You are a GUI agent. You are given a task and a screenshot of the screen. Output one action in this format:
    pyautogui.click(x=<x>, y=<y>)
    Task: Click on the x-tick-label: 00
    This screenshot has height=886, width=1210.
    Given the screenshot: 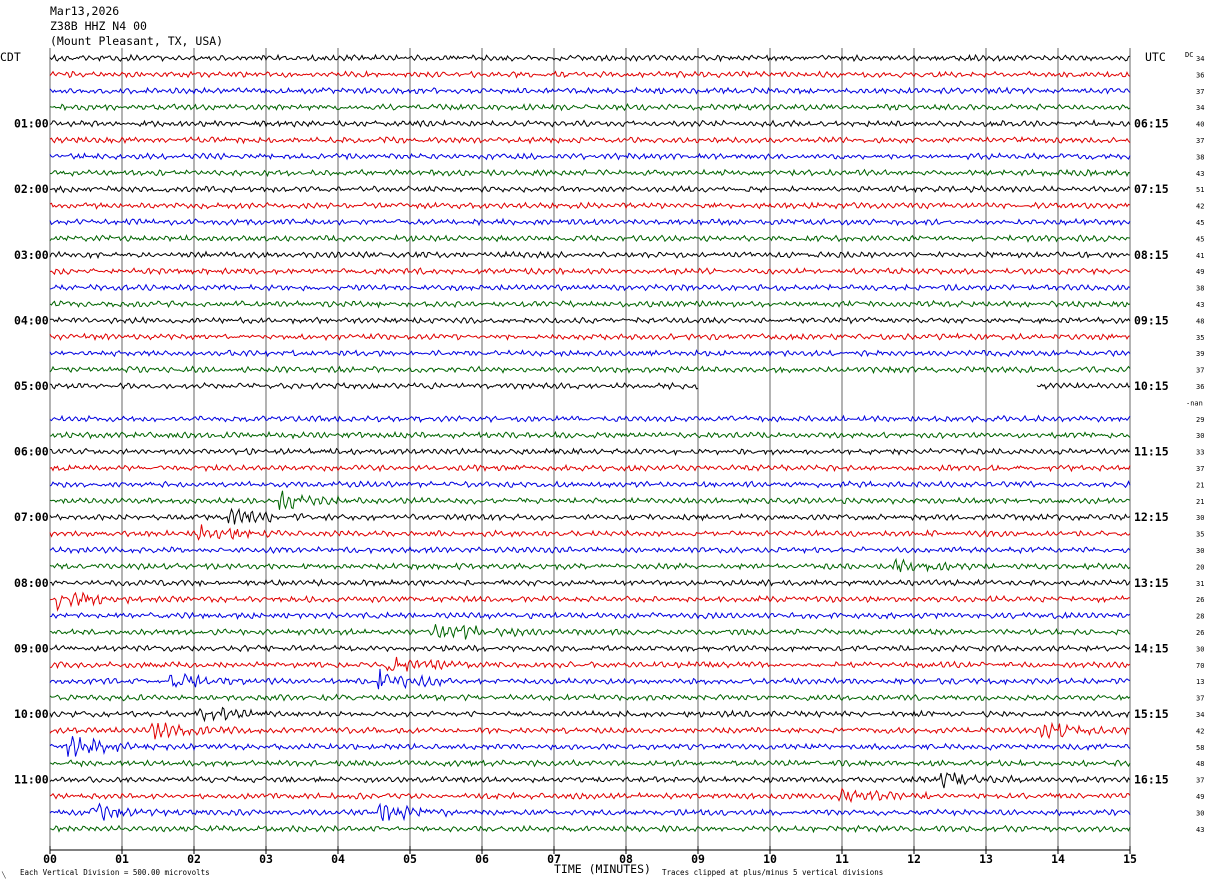 What is the action you would take?
    pyautogui.click(x=50, y=859)
    